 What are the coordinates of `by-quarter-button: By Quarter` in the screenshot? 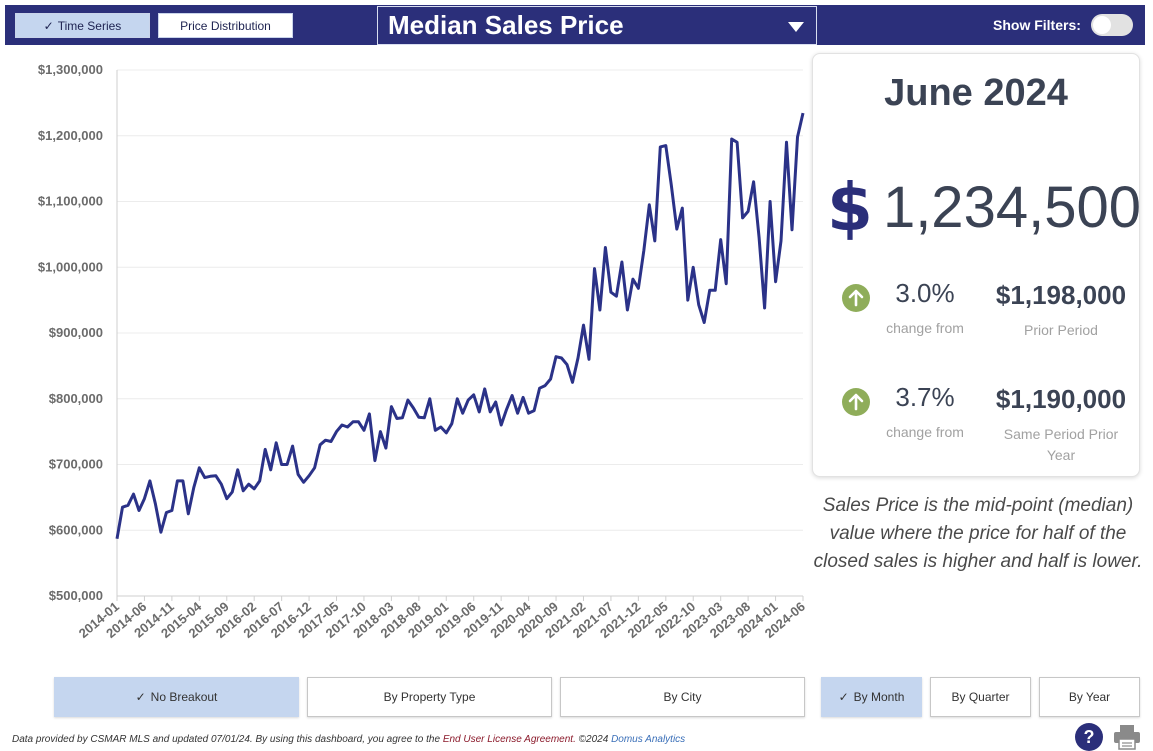 It's located at (980, 697).